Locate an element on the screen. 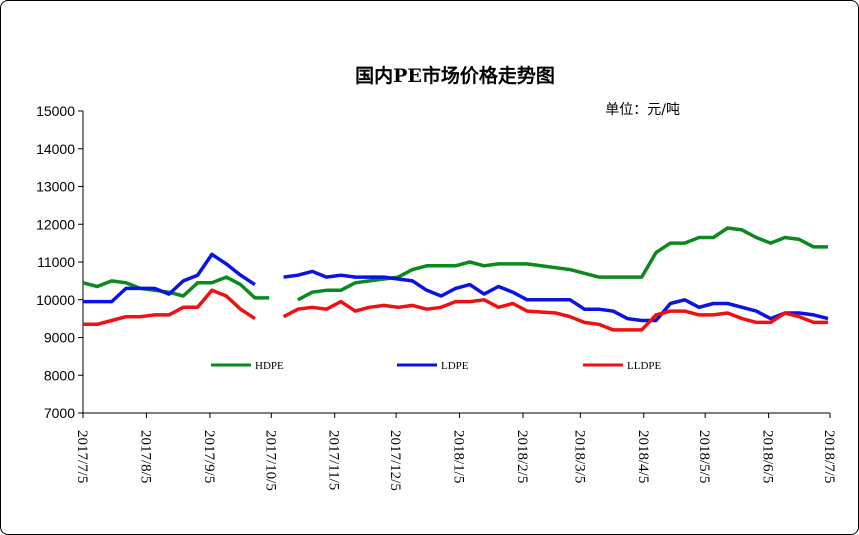  legend-item-hdpe: HDPE is located at coordinates (247, 366).